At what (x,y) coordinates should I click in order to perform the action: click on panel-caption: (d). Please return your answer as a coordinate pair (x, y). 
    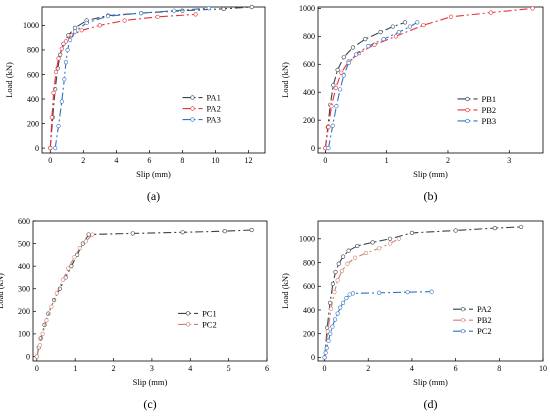
    Looking at the image, I should click on (431, 404).